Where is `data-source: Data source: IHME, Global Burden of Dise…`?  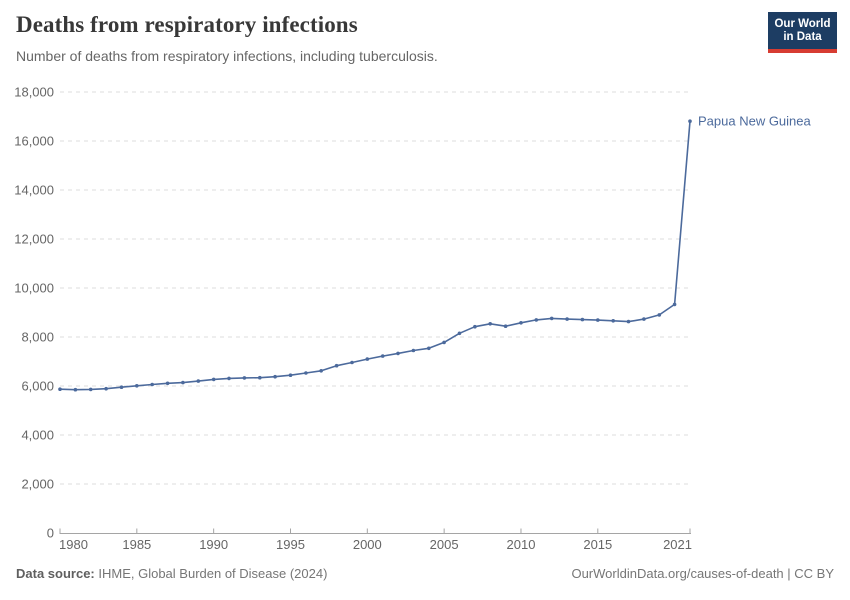 data-source: Data source: IHME, Global Burden of Dise… is located at coordinates (171, 573).